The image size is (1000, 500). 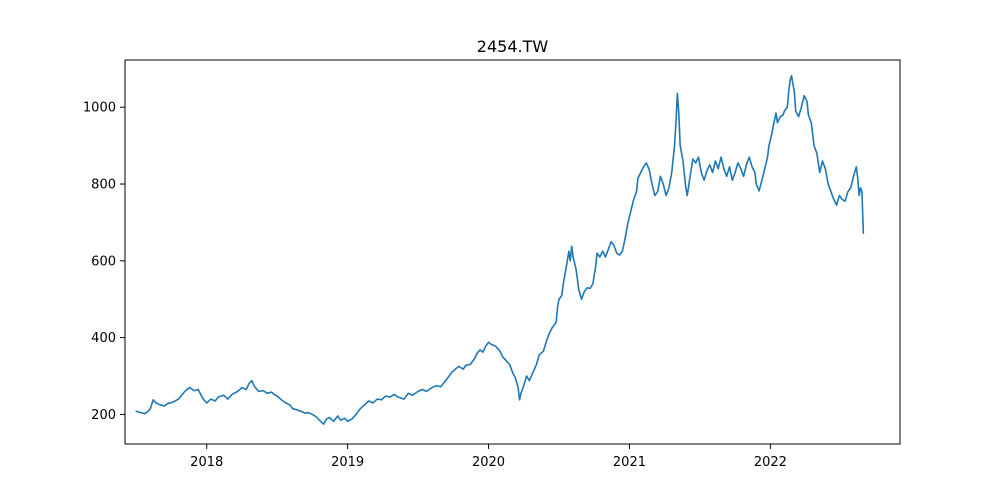 I want to click on x-tick-label: 2022, so click(x=770, y=462).